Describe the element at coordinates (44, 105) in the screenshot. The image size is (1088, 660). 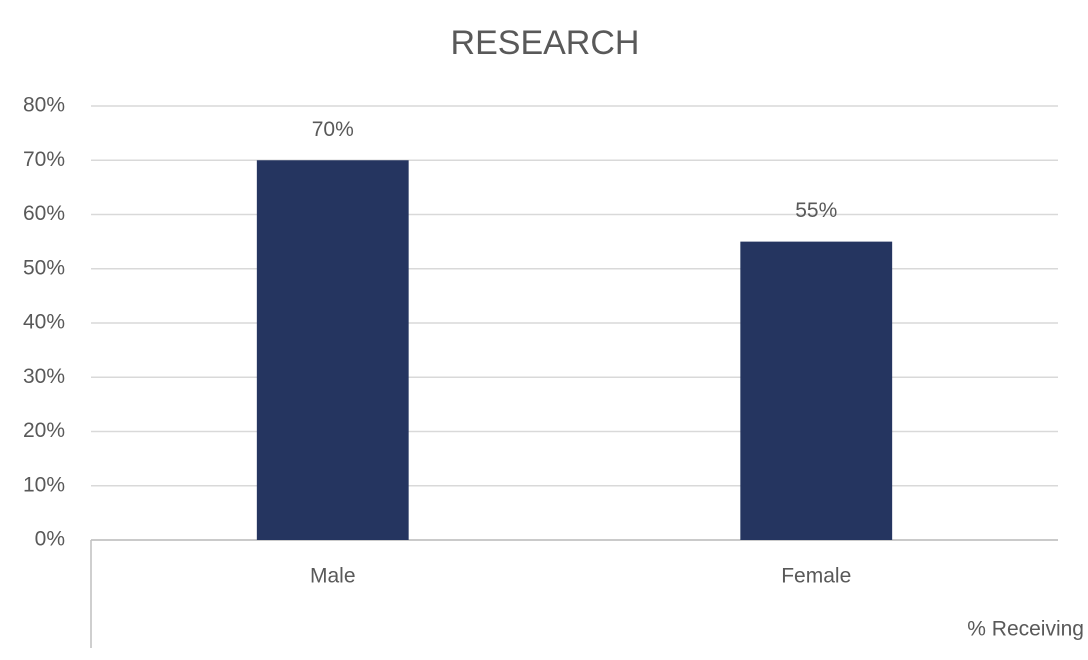
I see `y-tick-label: 80%` at that location.